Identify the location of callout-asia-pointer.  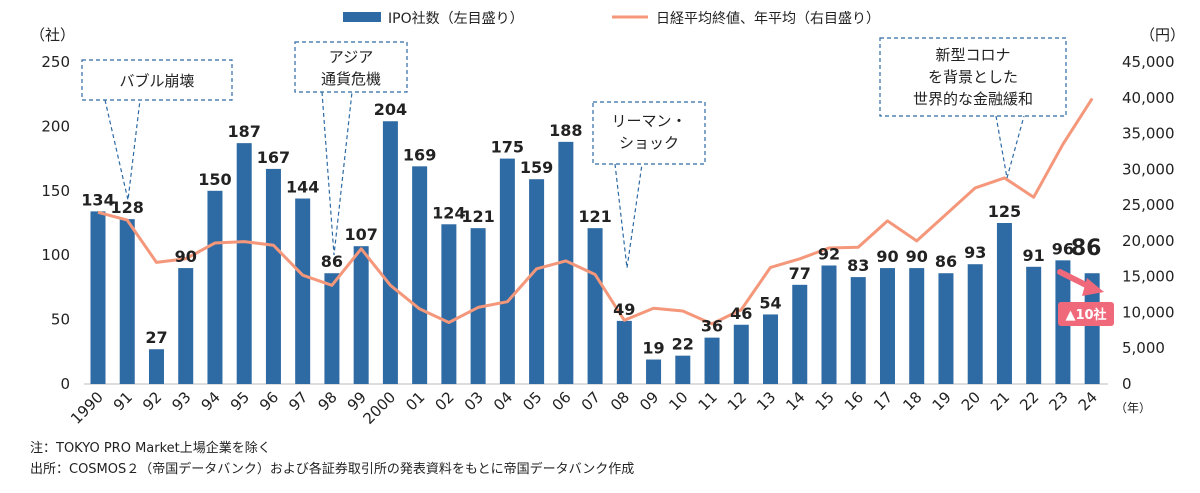
(337, 173).